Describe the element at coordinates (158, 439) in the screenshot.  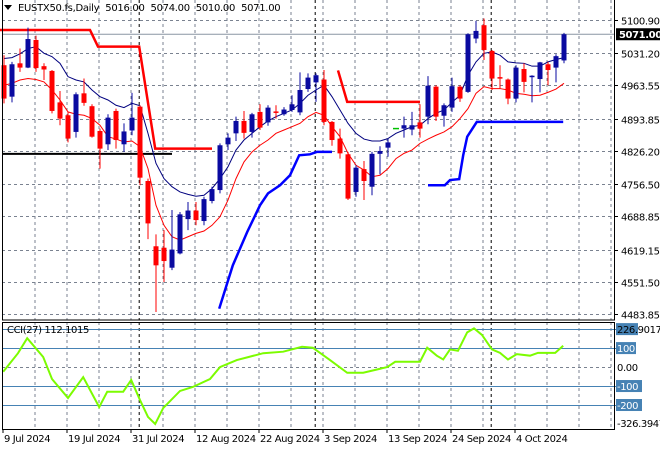
I see `date-axis-label: 31 Jul 2024` at that location.